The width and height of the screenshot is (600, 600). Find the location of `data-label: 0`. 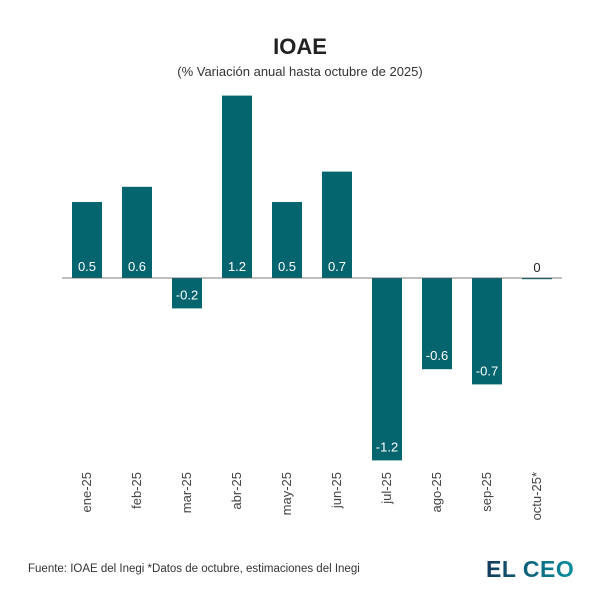

data-label: 0 is located at coordinates (536, 267).